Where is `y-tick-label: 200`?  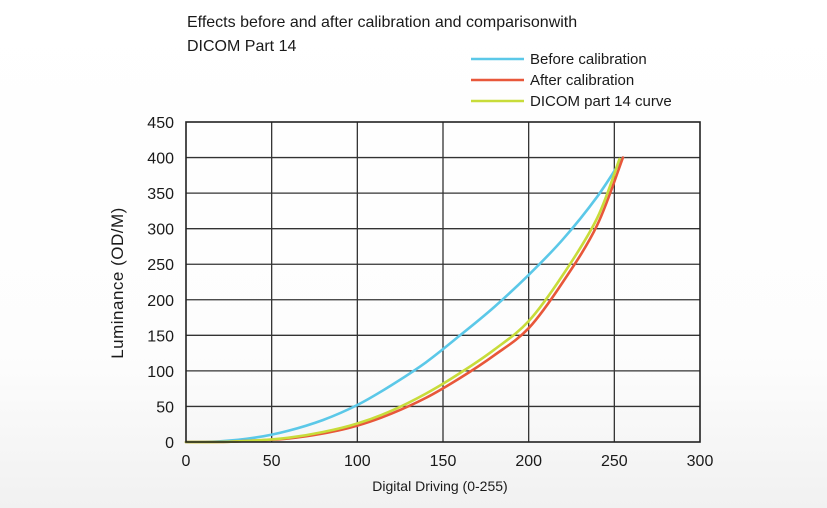 y-tick-label: 200 is located at coordinates (160, 301).